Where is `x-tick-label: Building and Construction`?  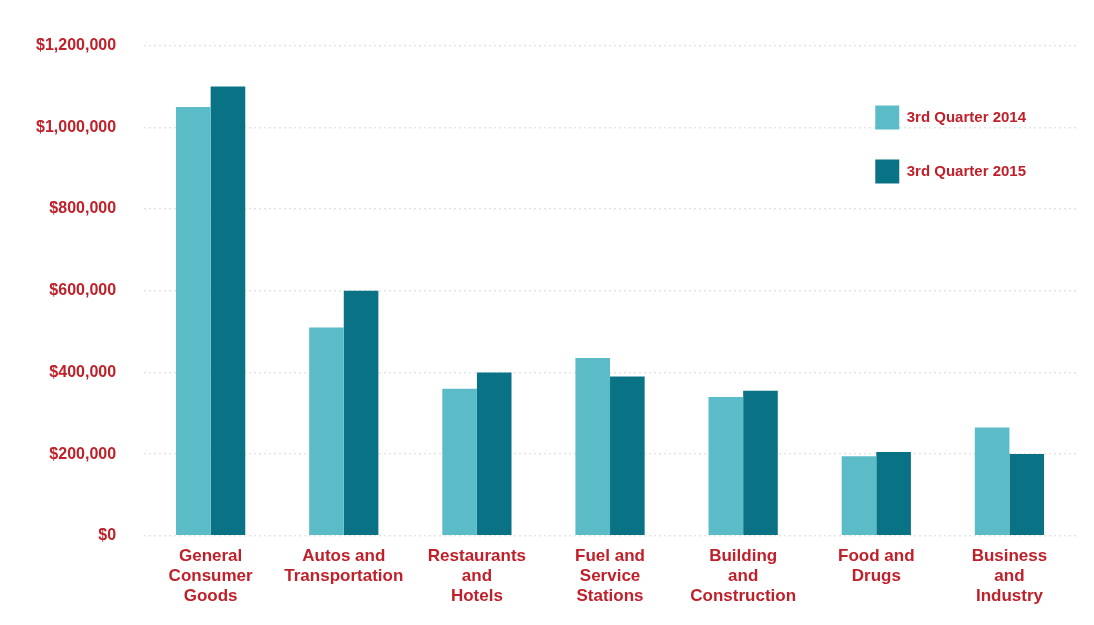
x-tick-label: Building and Construction is located at coordinates (743, 575).